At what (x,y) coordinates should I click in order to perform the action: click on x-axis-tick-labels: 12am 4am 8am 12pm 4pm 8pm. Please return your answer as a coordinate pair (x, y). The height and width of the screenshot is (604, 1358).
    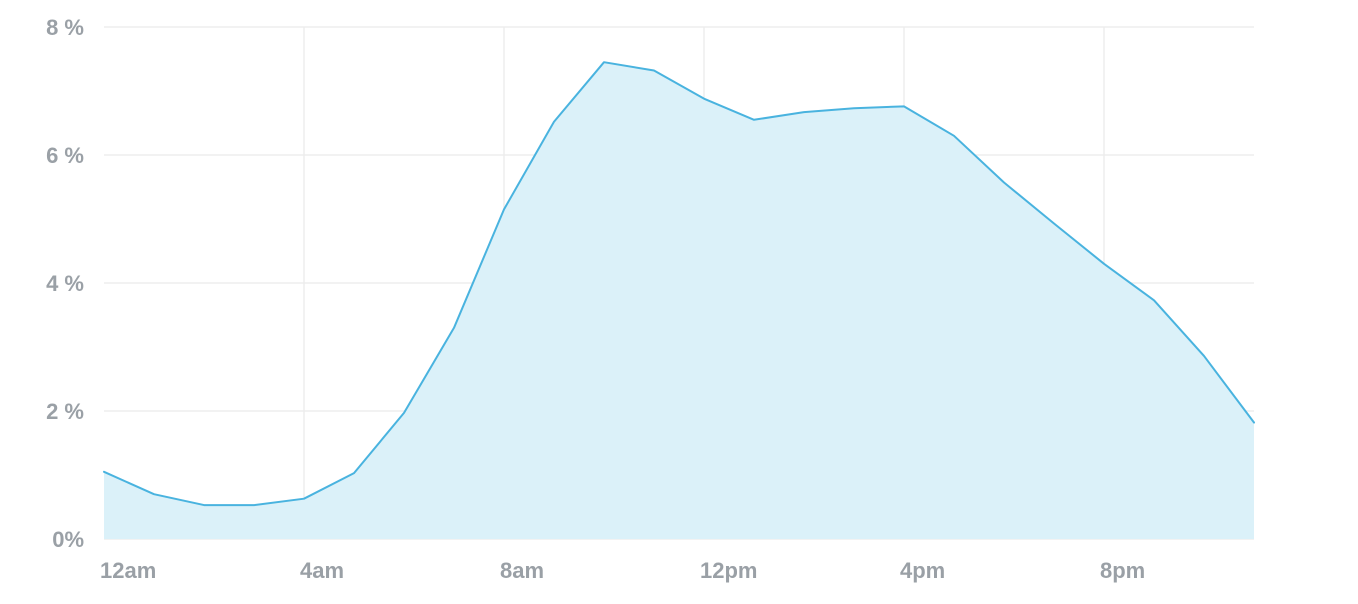
    Looking at the image, I should click on (622, 570).